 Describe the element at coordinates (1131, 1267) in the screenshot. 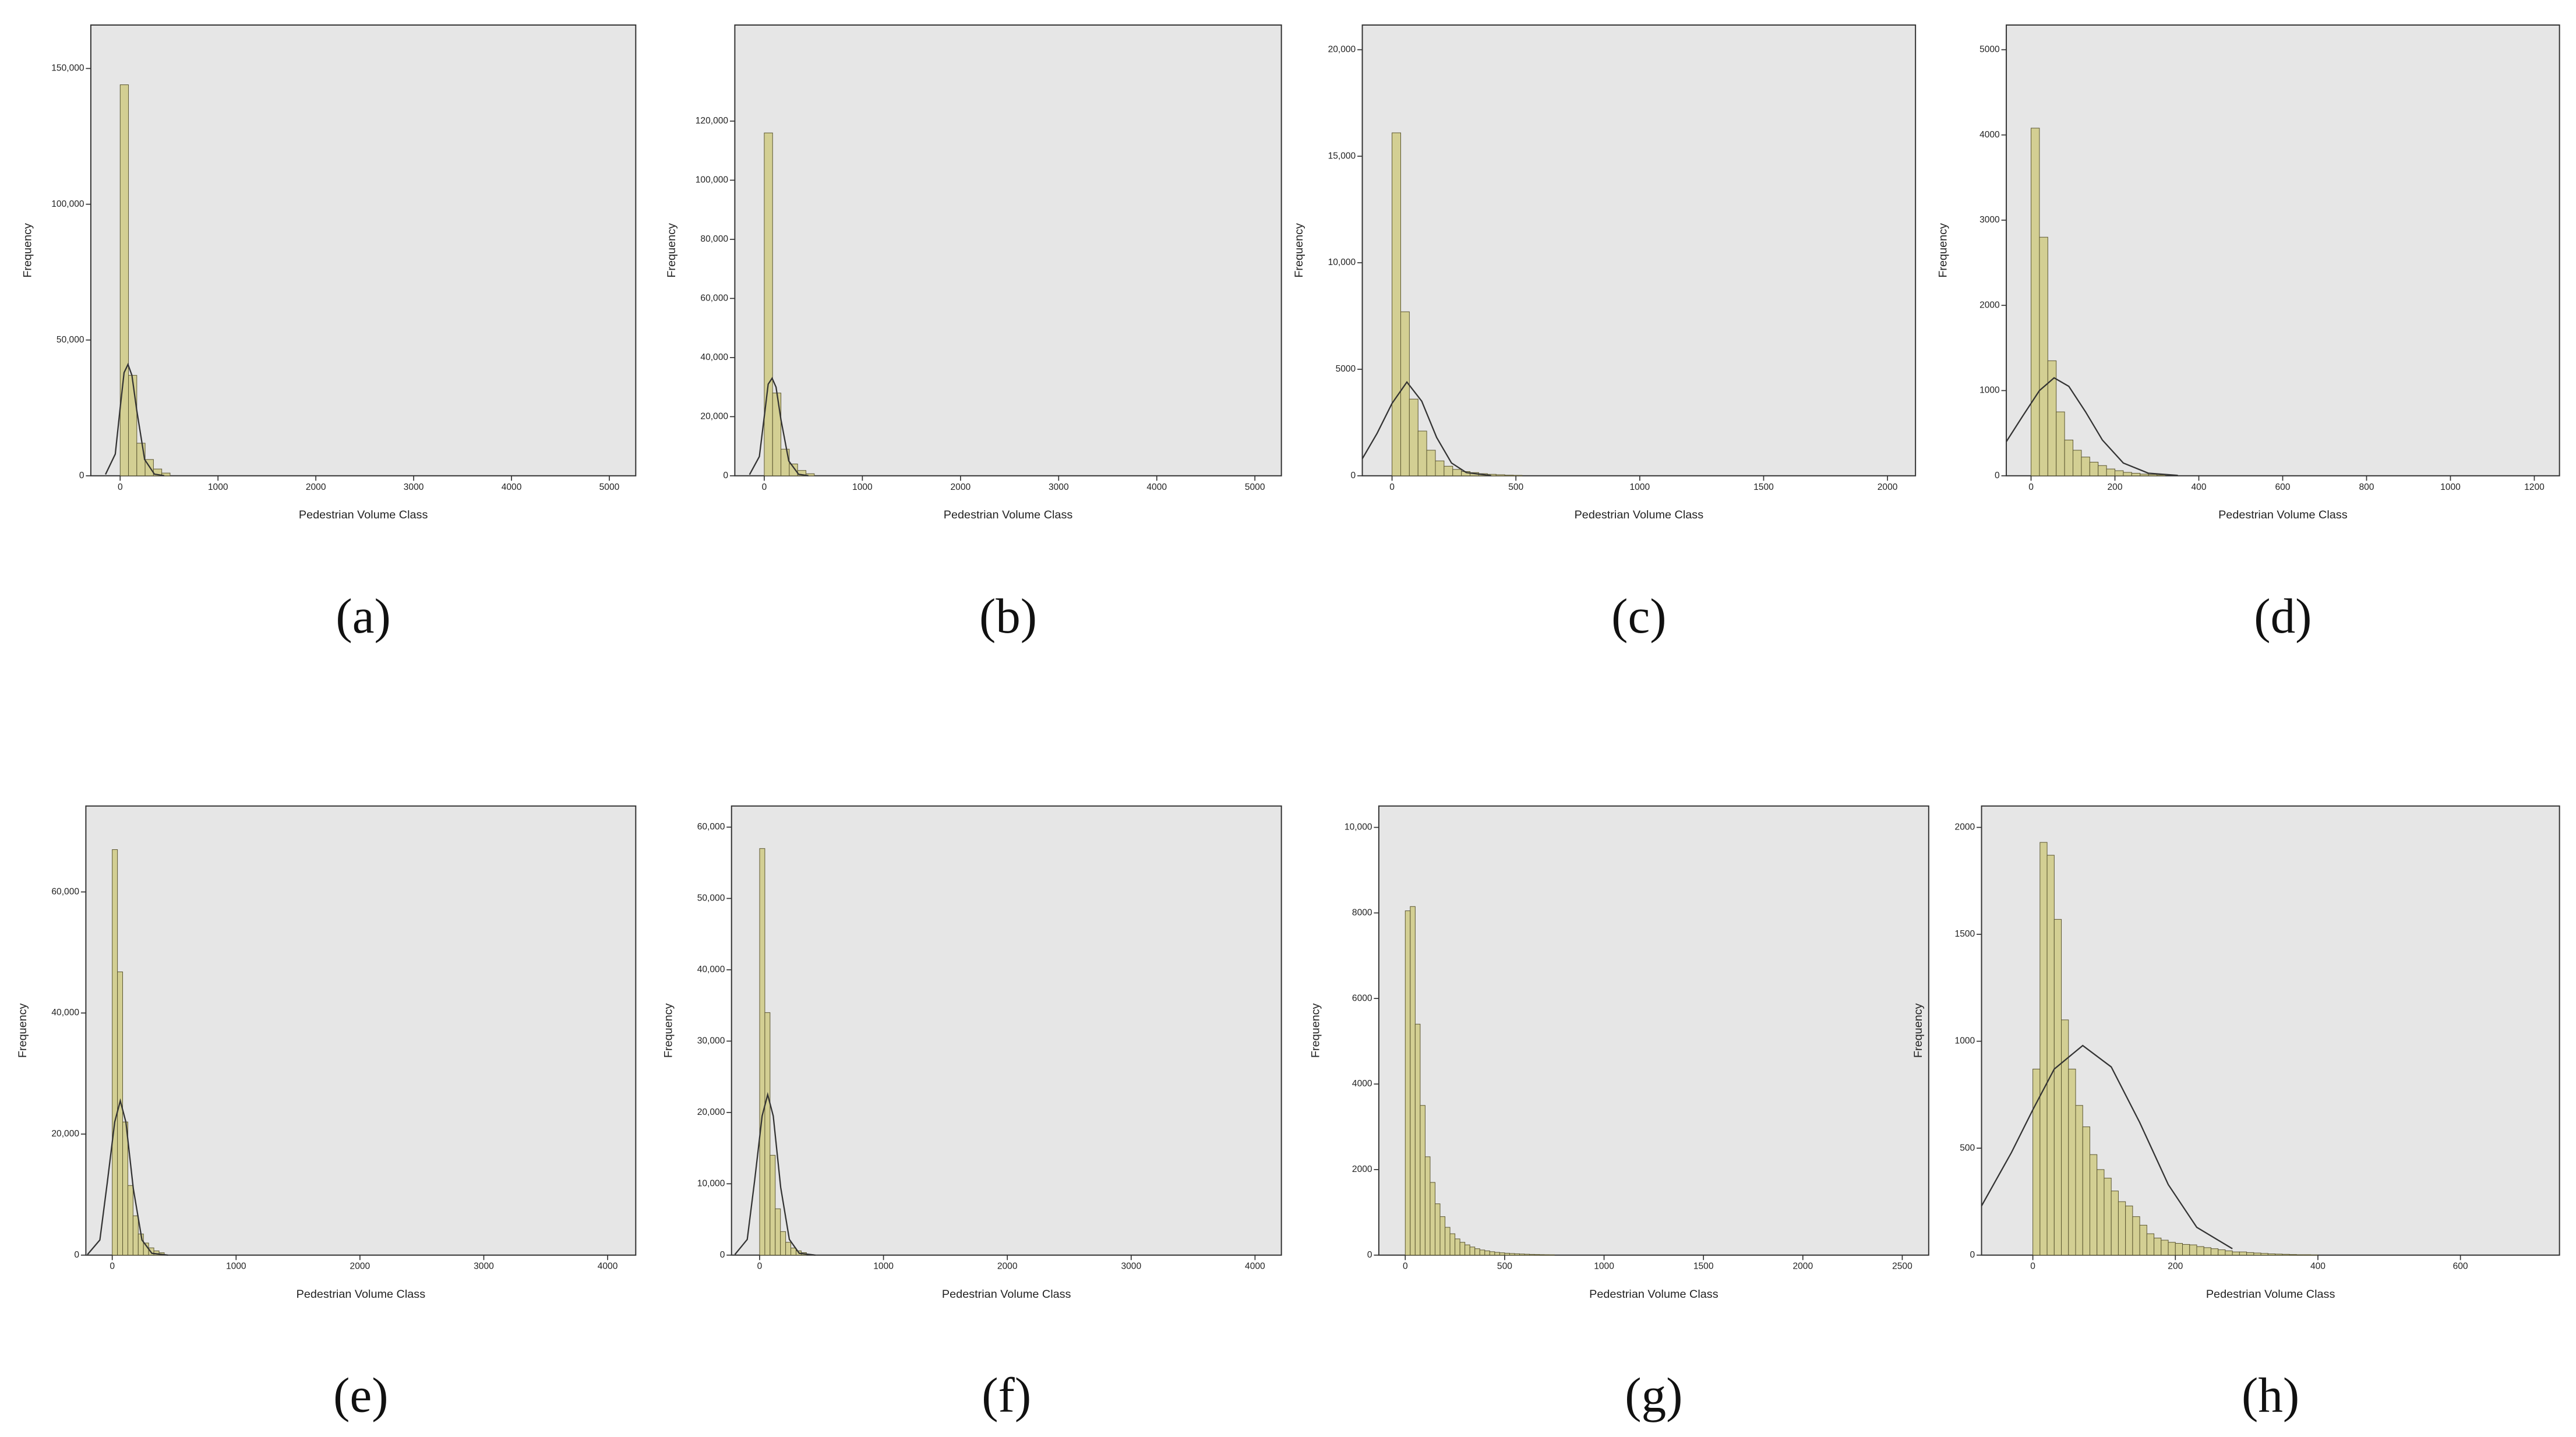

I see `x-tick-label: 3000` at that location.